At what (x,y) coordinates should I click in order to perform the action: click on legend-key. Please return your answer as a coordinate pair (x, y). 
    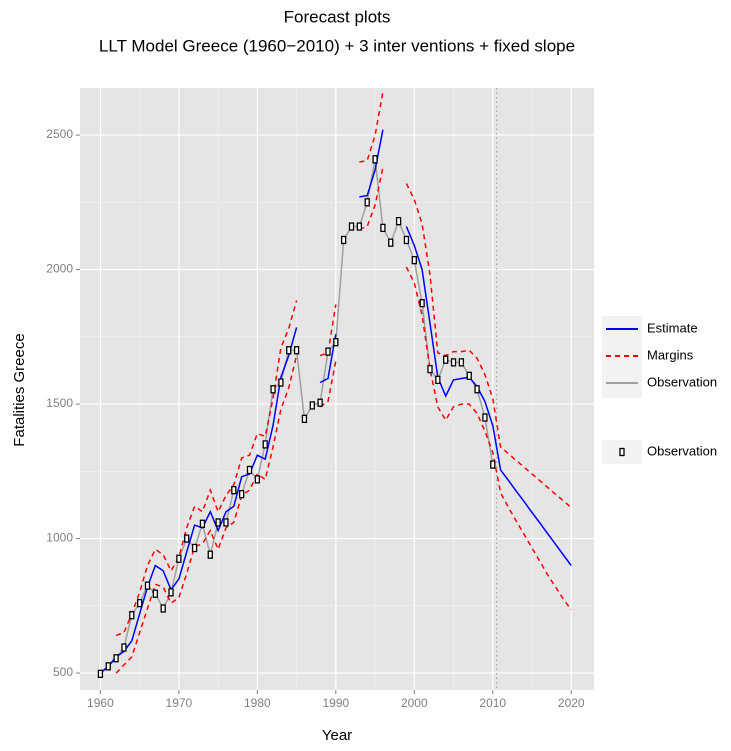
    Looking at the image, I should click on (622, 452).